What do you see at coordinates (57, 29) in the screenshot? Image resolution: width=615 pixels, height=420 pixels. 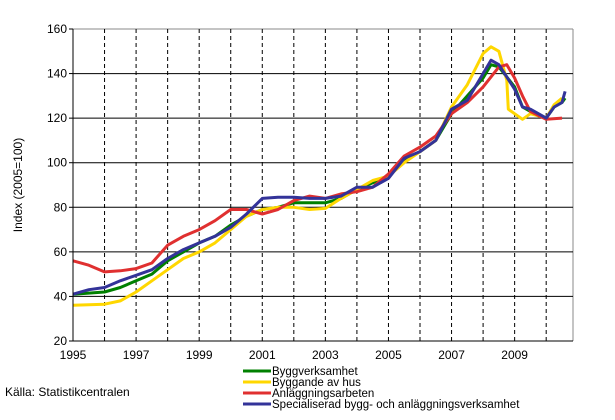 I see `y-tick-label: 160` at bounding box center [57, 29].